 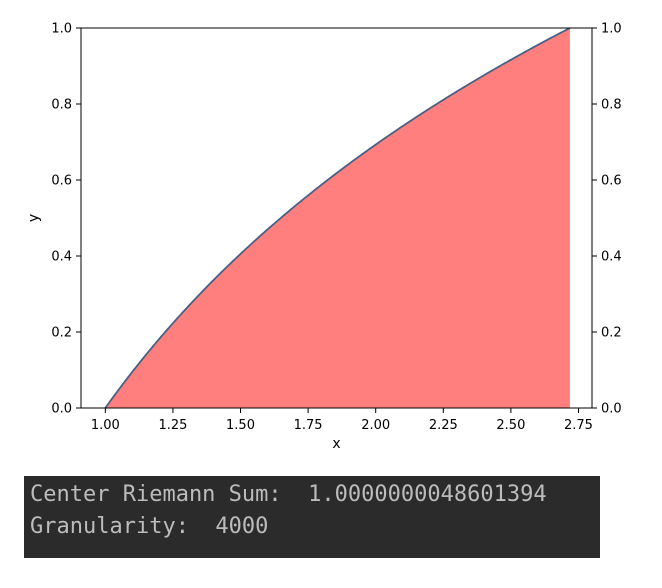 What do you see at coordinates (61, 333) in the screenshot?
I see `y-tick-label-left: 0.2` at bounding box center [61, 333].